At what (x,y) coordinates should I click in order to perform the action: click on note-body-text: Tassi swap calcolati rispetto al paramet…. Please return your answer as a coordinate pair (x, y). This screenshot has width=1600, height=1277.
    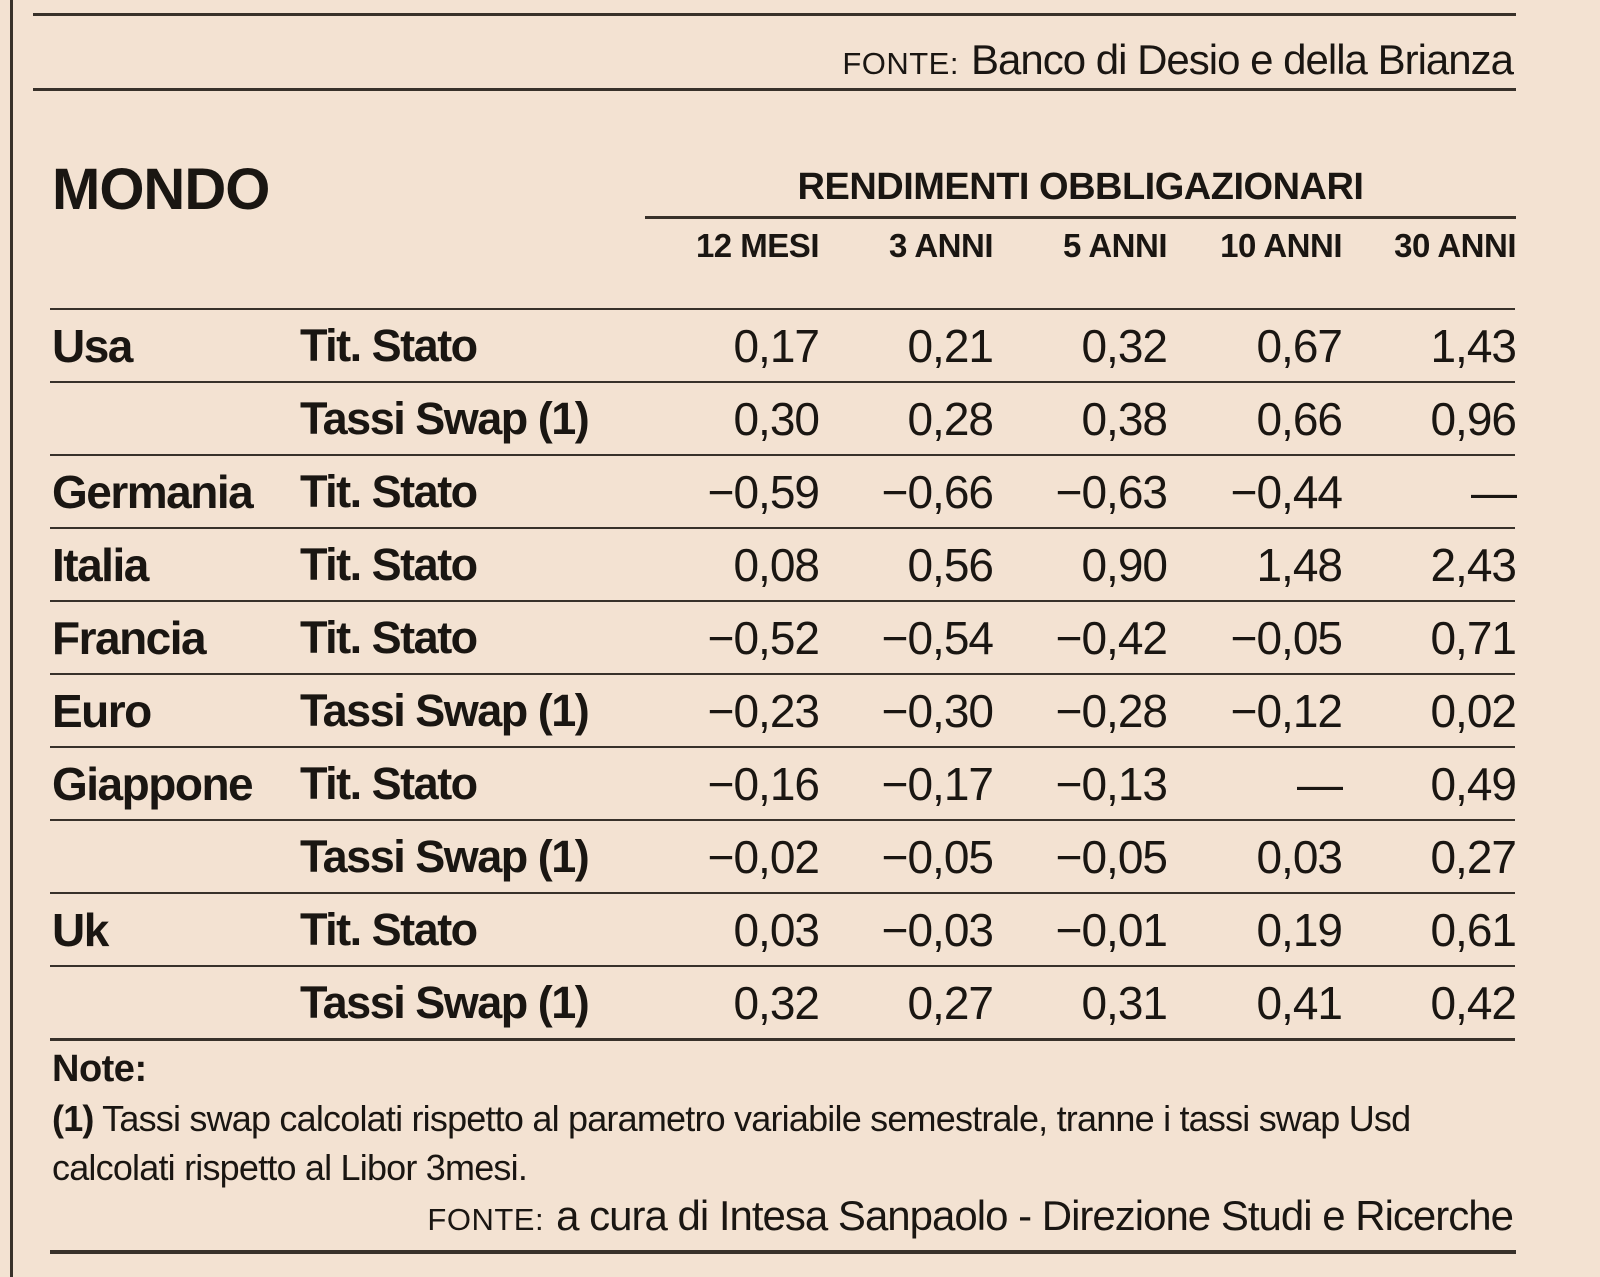
    Looking at the image, I should click on (731, 1143).